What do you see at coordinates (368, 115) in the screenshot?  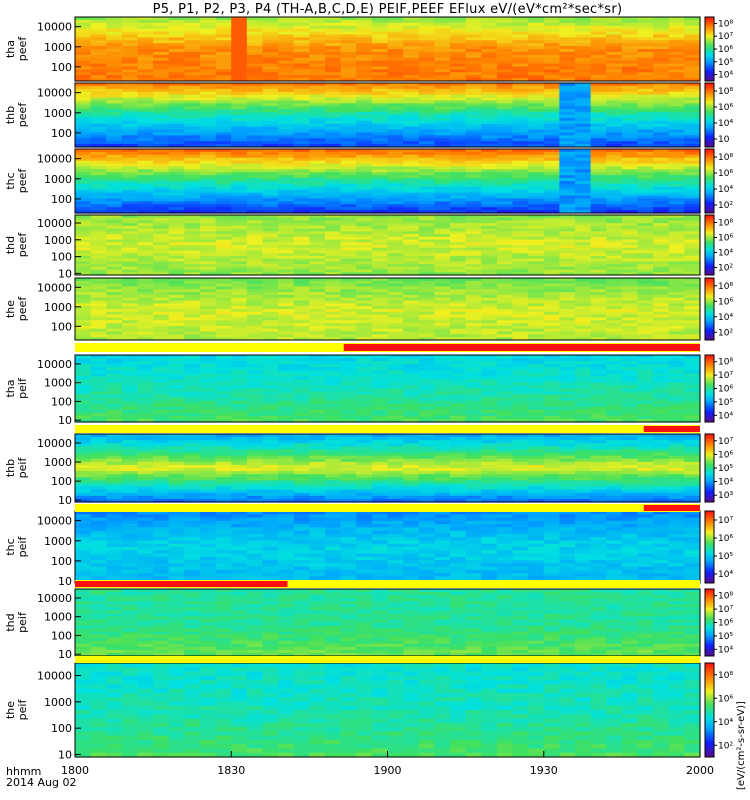 I see `panel-thb-peef: 100001000100thb peef10⁲10⁴10⁶10⁸` at bounding box center [368, 115].